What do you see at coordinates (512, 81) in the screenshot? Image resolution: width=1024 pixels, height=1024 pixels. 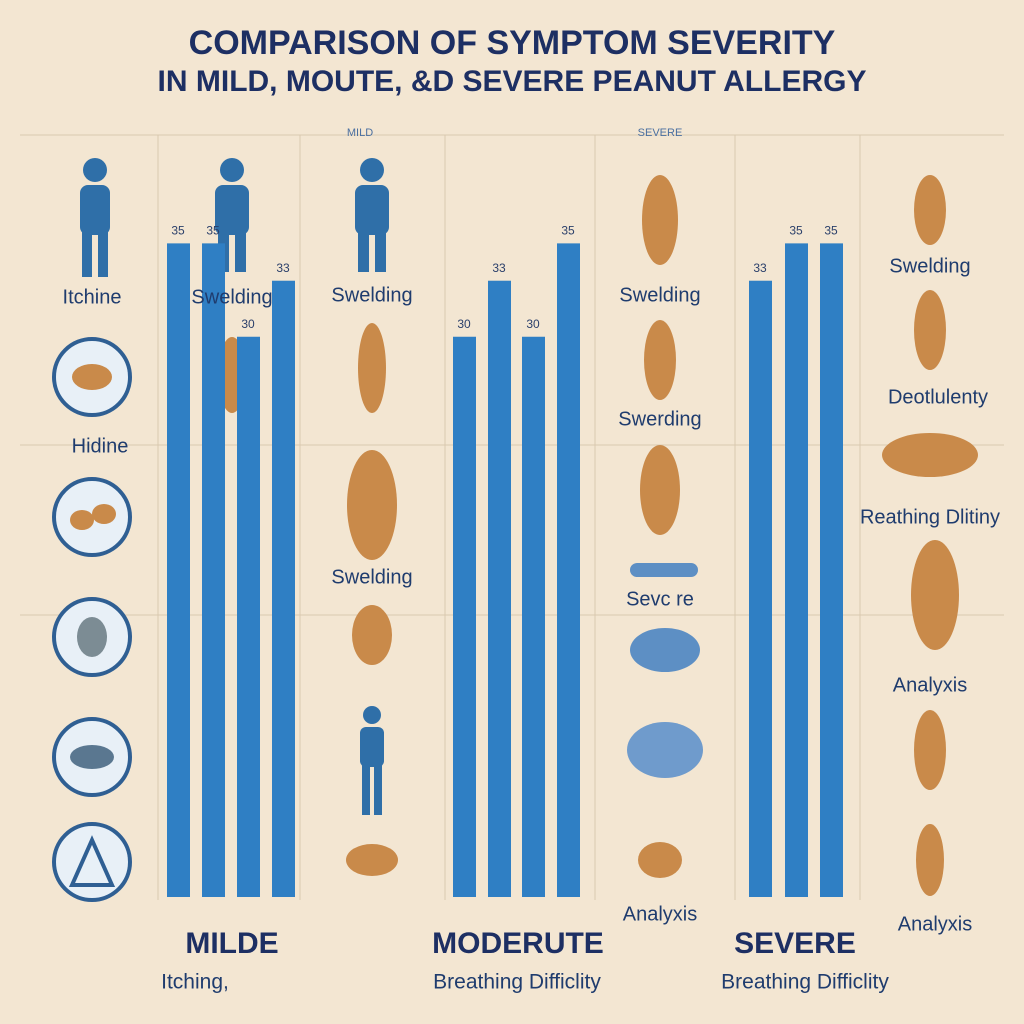 I see `chart-subtitle: IN MILD, MOUTE, &D SEVERE PEANUT ALLERGY` at bounding box center [512, 81].